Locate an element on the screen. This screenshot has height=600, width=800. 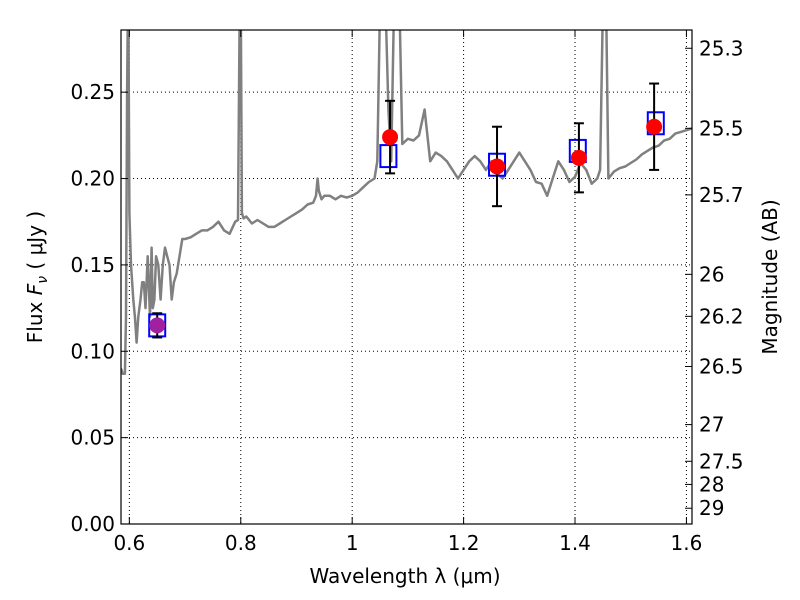
right-axis-tick-label: 28 is located at coordinates (711, 484).